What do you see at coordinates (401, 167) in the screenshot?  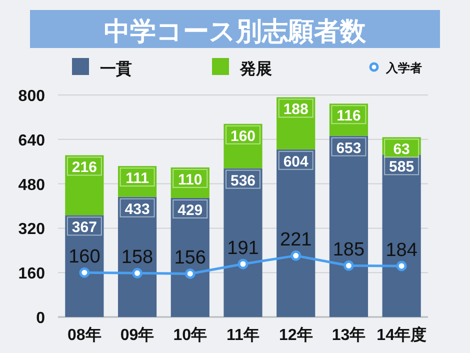 I see `data-label: 585` at bounding box center [401, 167].